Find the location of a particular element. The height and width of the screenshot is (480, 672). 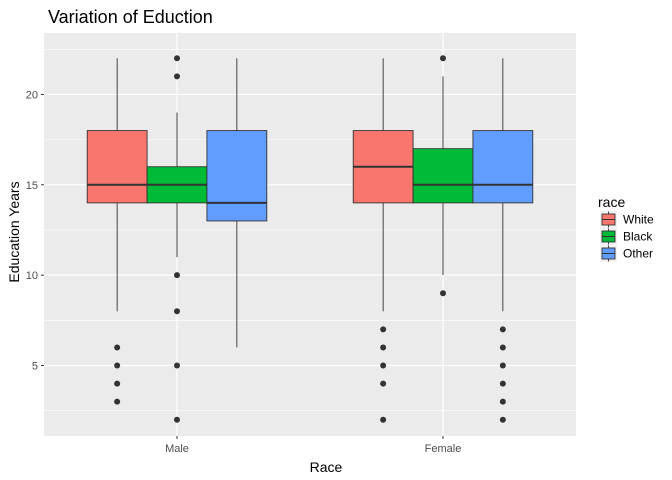

box-black-female is located at coordinates (443, 176).